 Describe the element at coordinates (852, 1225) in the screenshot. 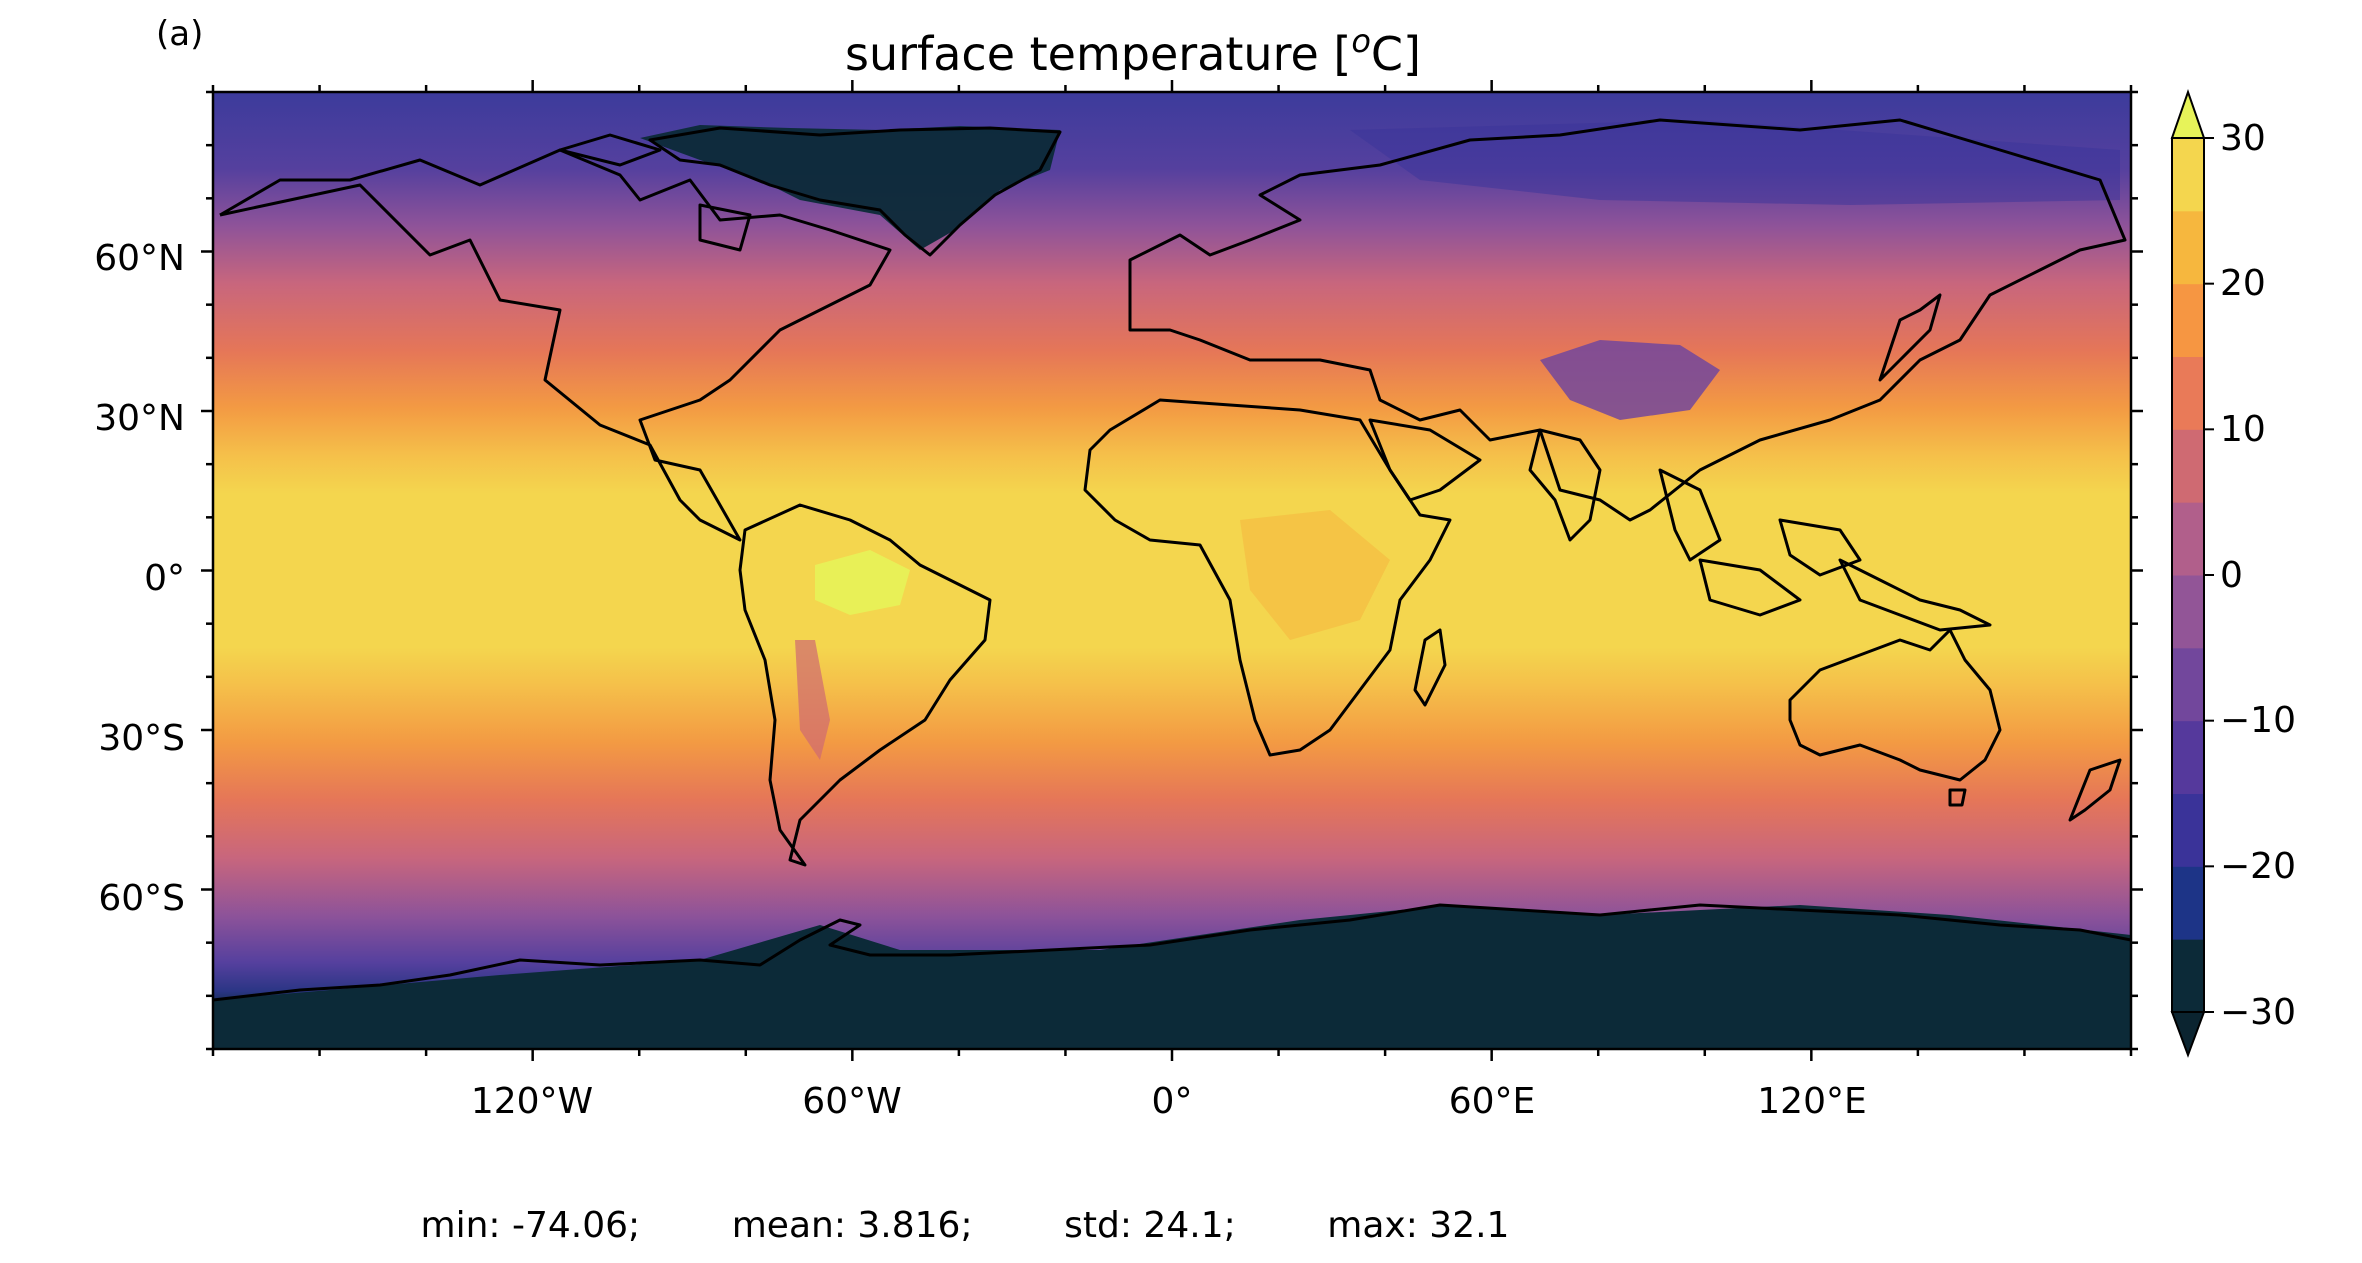

I see `stat-mean: mean: 3.816;` at that location.